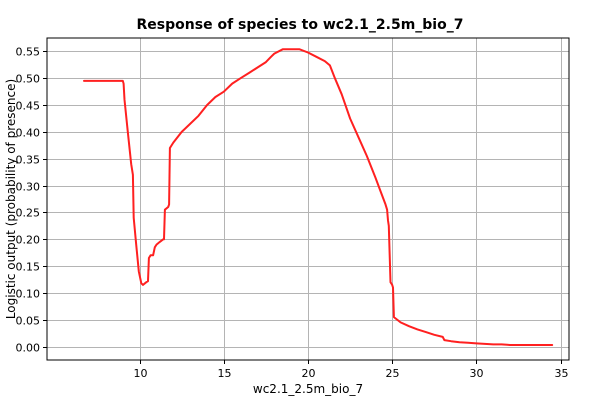 This screenshot has width=600, height=405. I want to click on y-tick-label: 0.40, so click(28, 133).